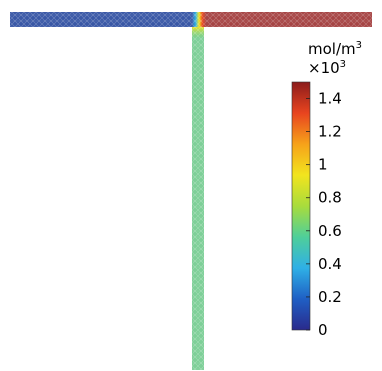  Describe the element at coordinates (191, 19) in the screenshot. I see `mesh-overlay-top` at that location.